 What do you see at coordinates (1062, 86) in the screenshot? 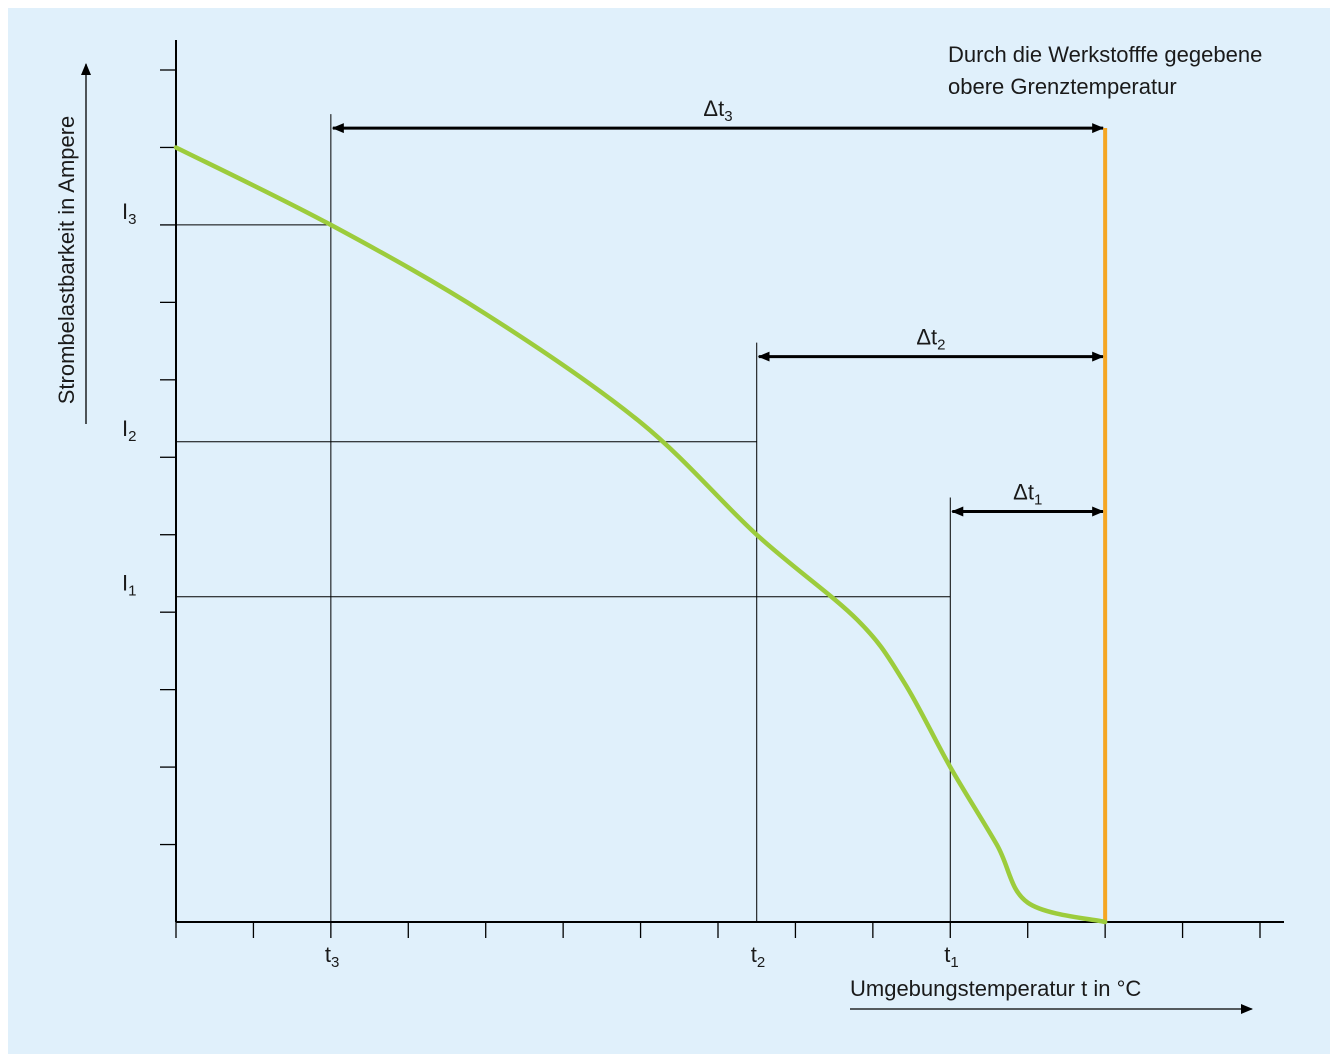
I see `limit-annotation-line-2: obere Grenztemperatur` at bounding box center [1062, 86].